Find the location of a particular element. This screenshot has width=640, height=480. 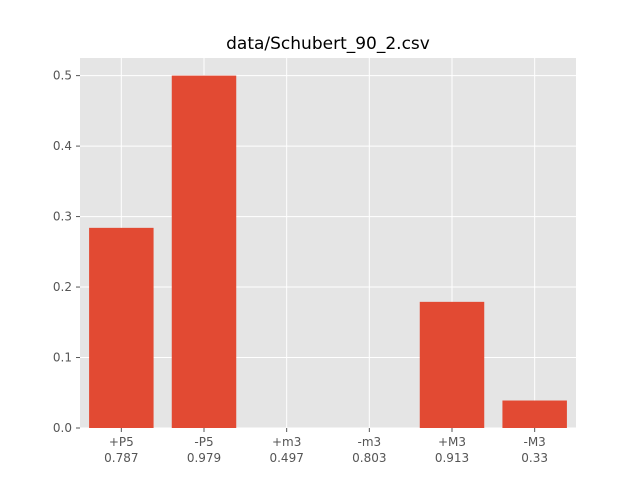

y-tick-label-1: 0.1 is located at coordinates (62, 358).